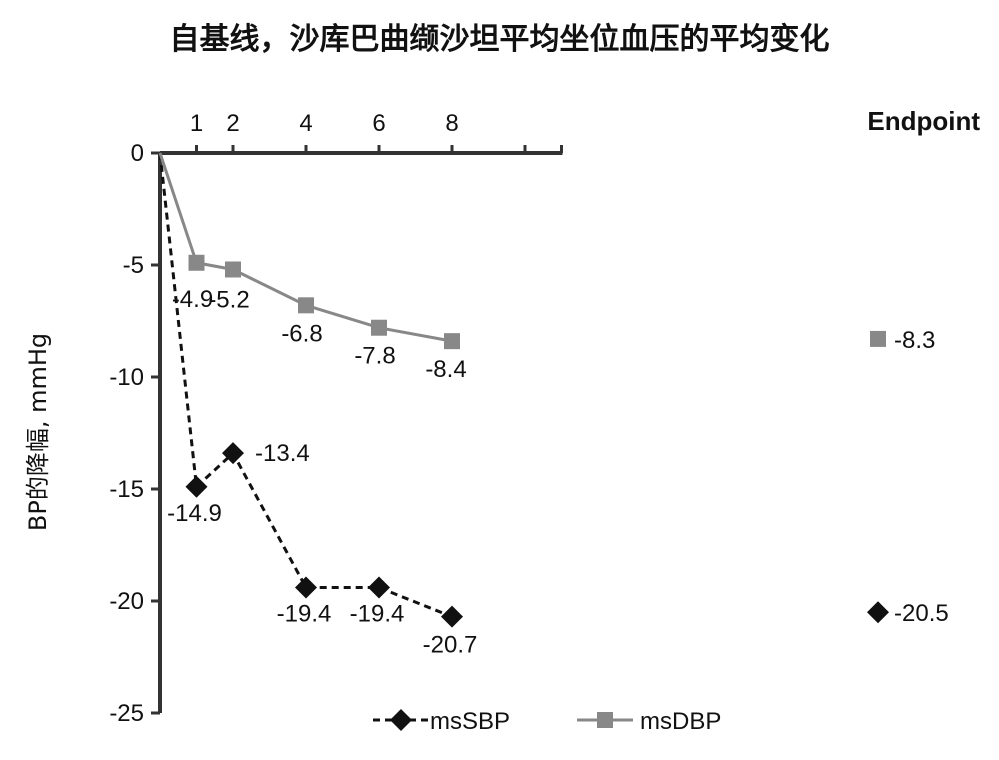 The width and height of the screenshot is (999, 760). What do you see at coordinates (921, 613) in the screenshot?
I see `endpoint-label-msSBP: -20.5` at bounding box center [921, 613].